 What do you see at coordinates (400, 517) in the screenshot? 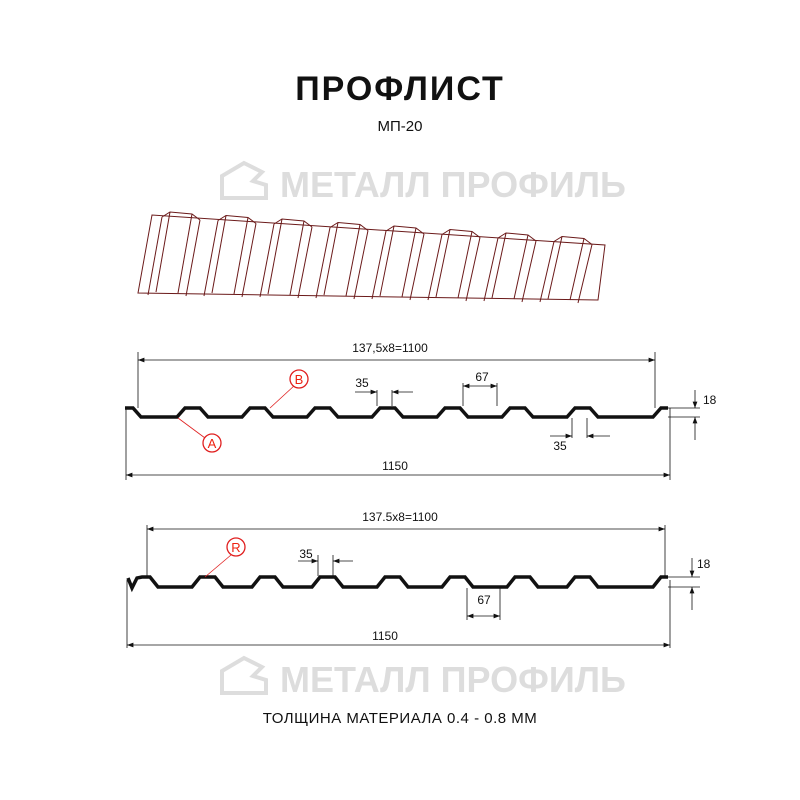
I see `pitch-dimension: 137.5x8=1100` at bounding box center [400, 517].